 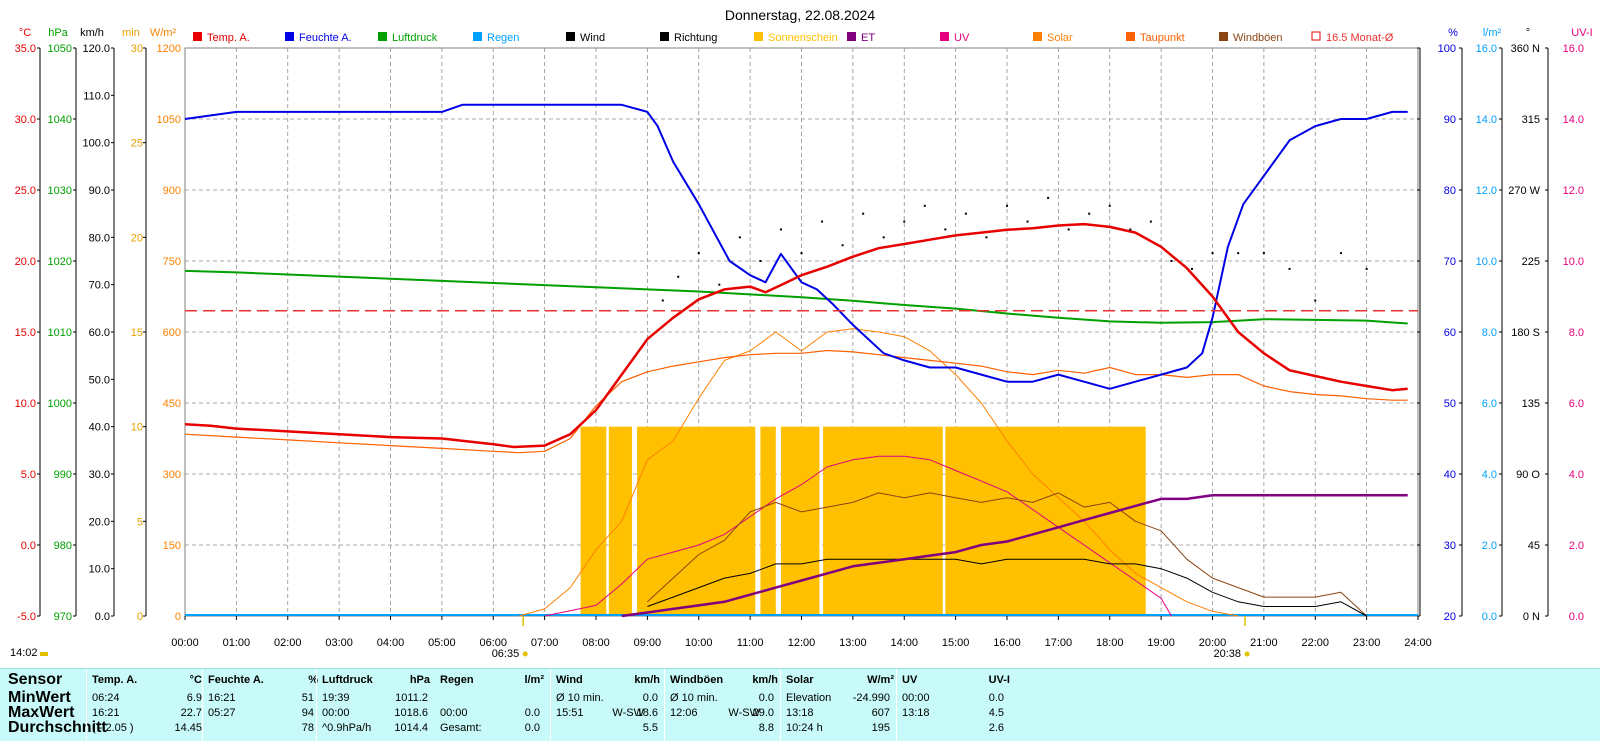 What do you see at coordinates (996, 728) in the screenshot?
I see `stats-cell: 2.6` at bounding box center [996, 728].